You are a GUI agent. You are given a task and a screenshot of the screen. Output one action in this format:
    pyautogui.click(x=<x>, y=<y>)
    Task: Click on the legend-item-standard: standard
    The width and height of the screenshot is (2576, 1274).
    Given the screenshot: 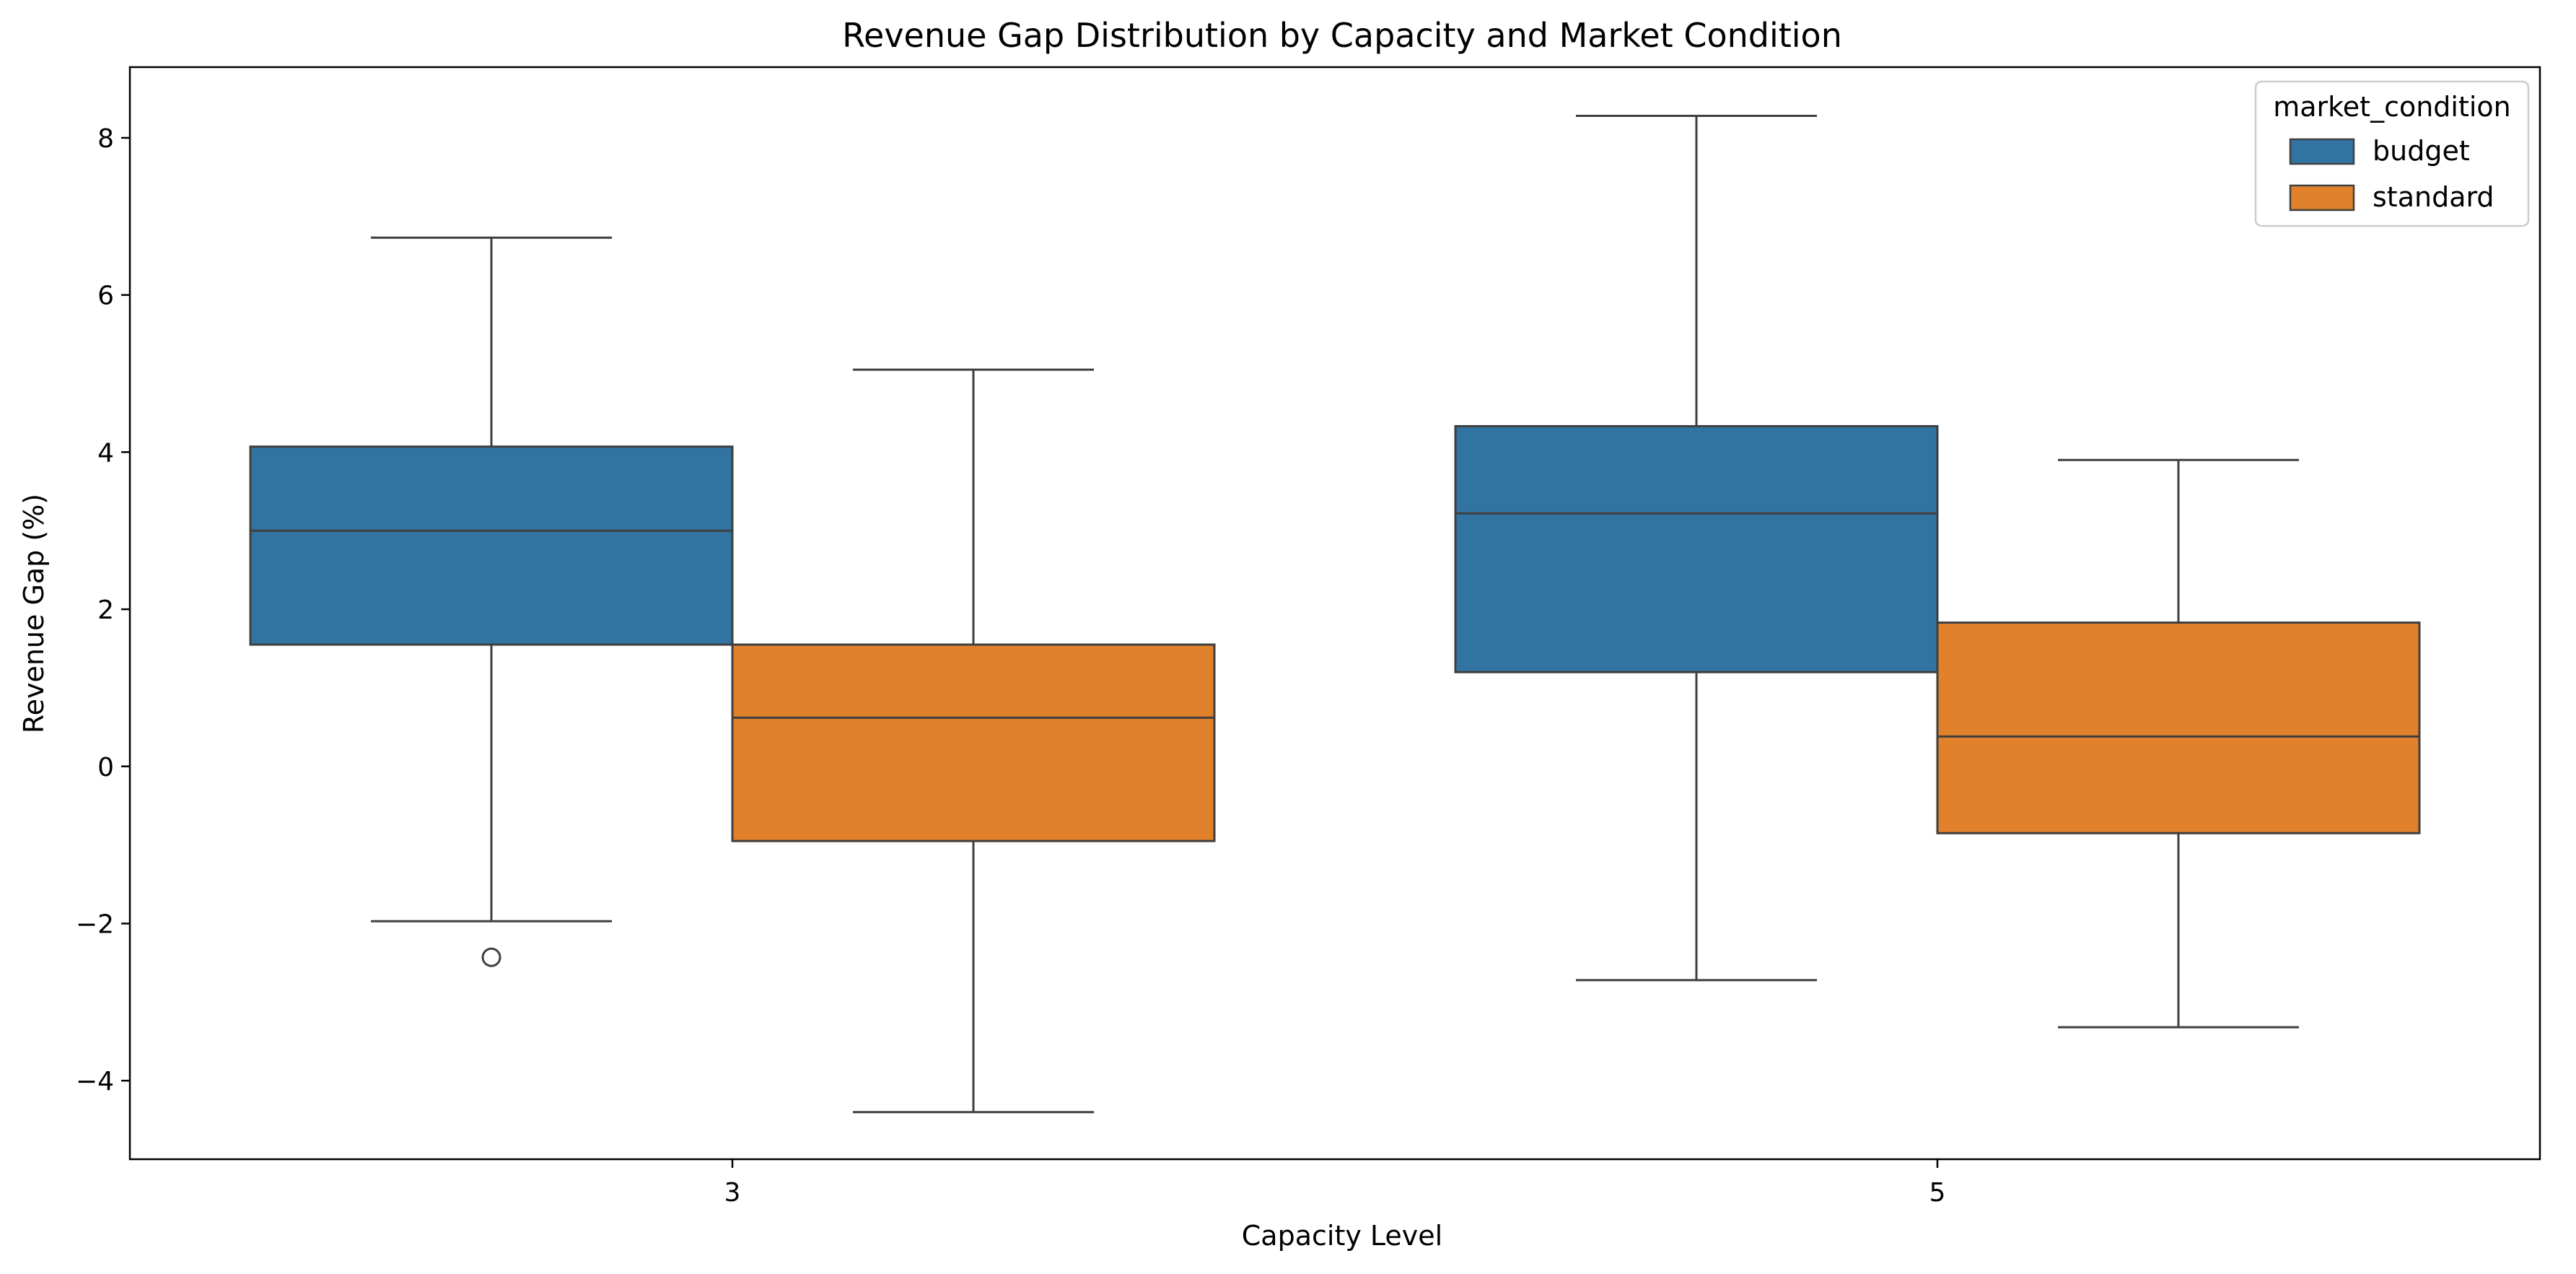 What is the action you would take?
    pyautogui.click(x=2391, y=197)
    